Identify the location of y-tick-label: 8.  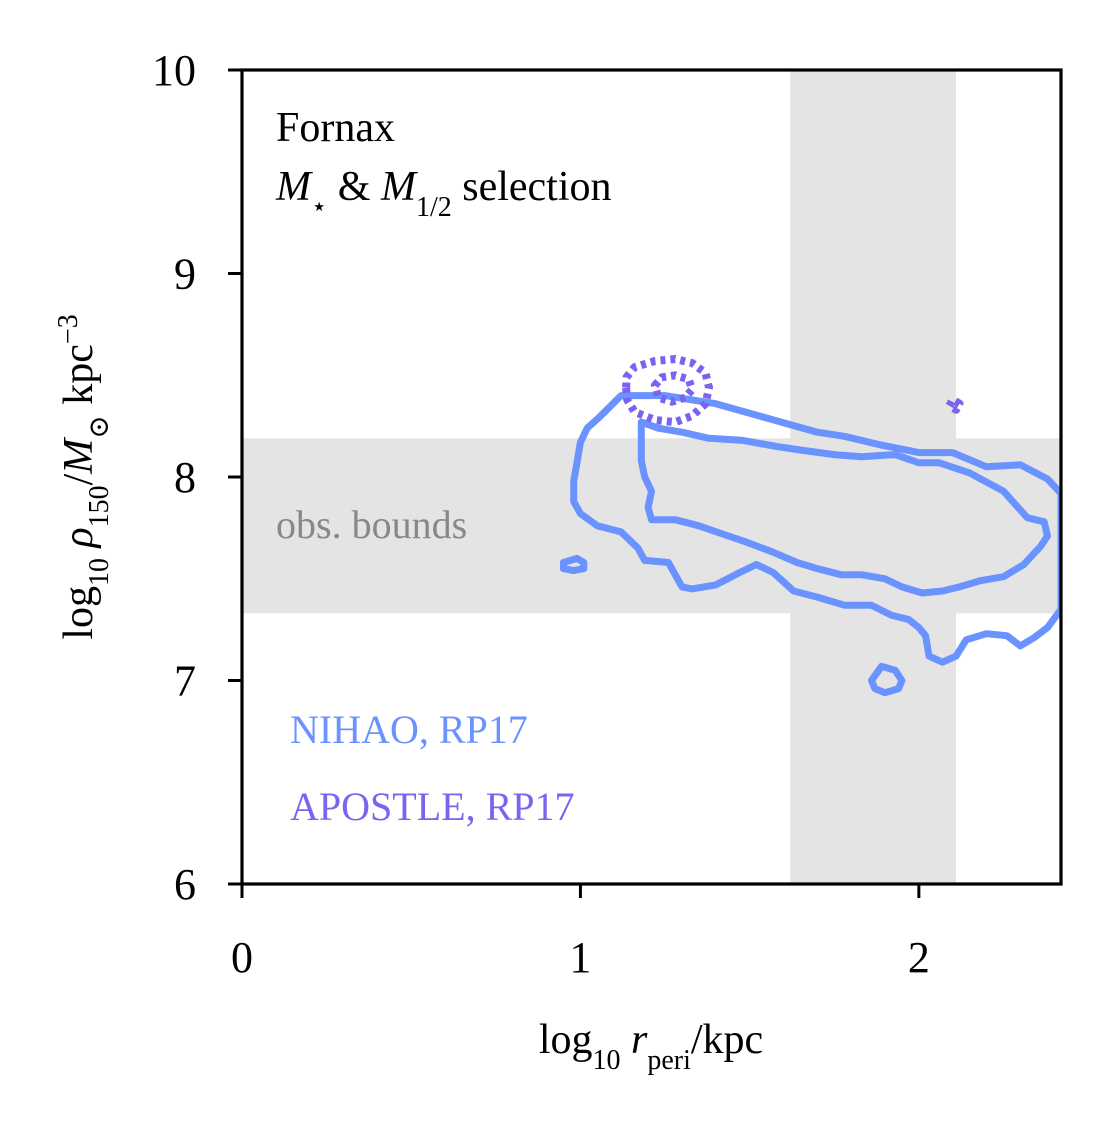
(185, 477).